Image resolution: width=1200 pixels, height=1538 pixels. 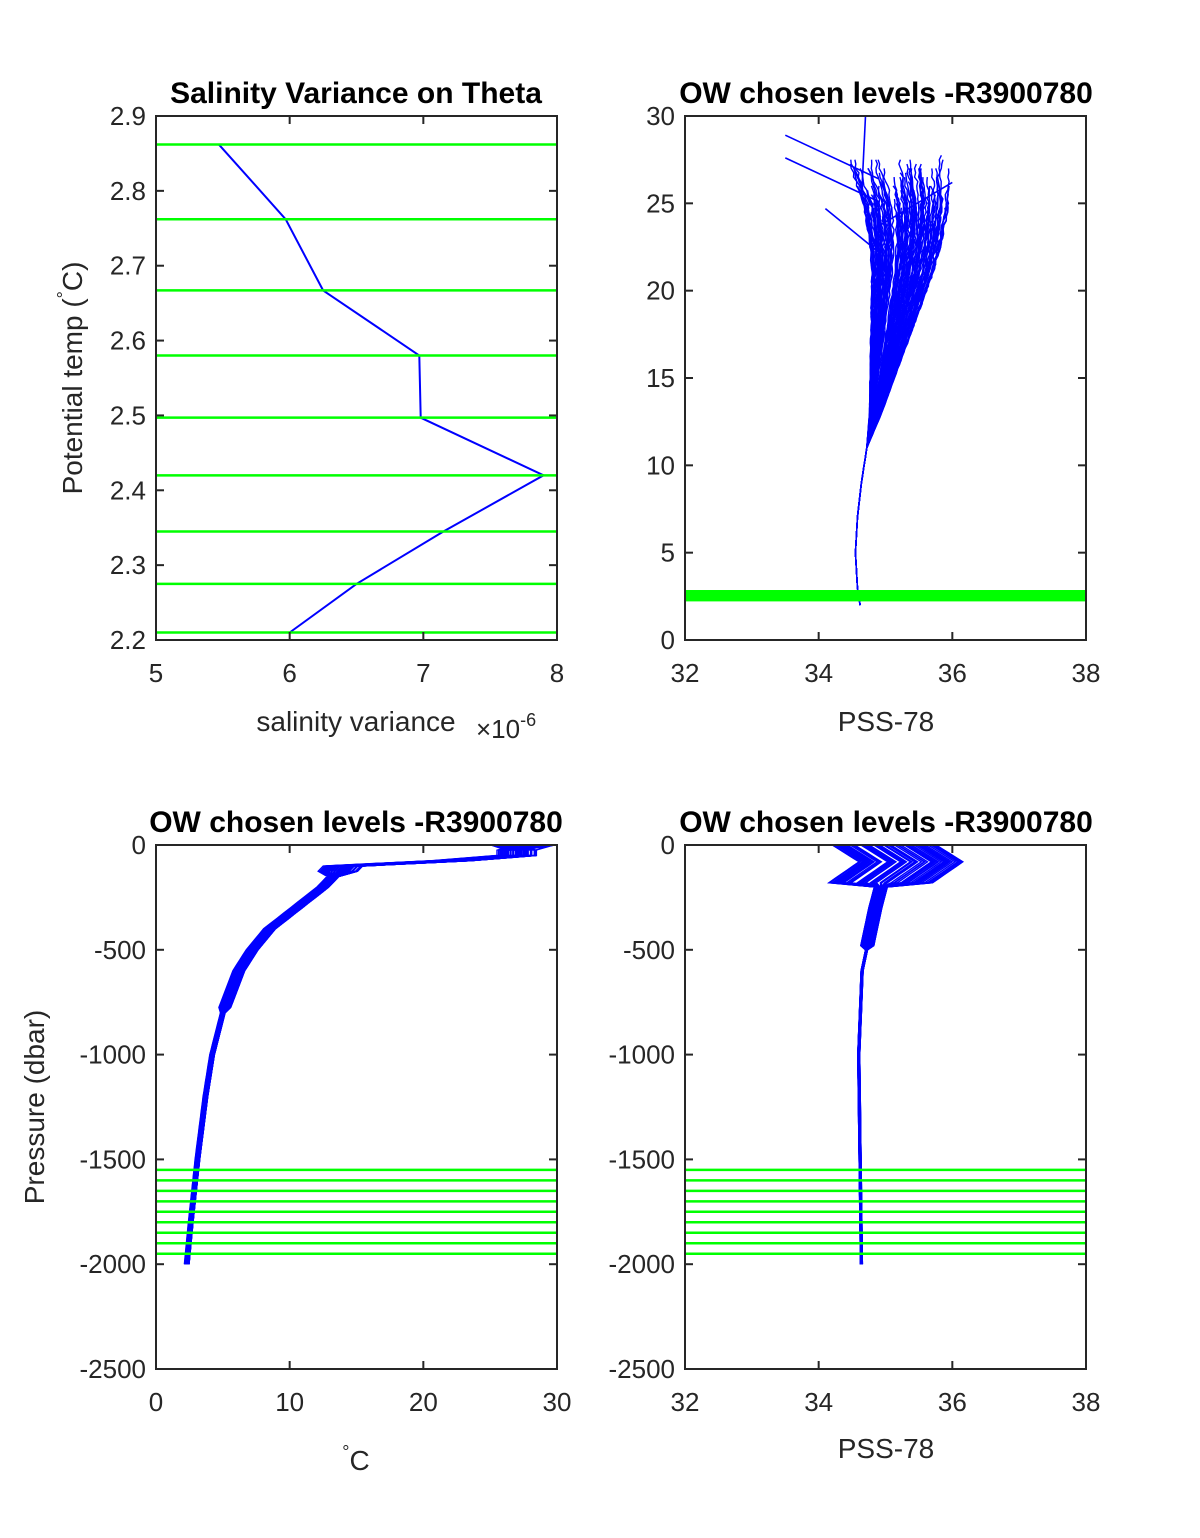 I want to click on chosen-levels-band, so click(x=885, y=596).